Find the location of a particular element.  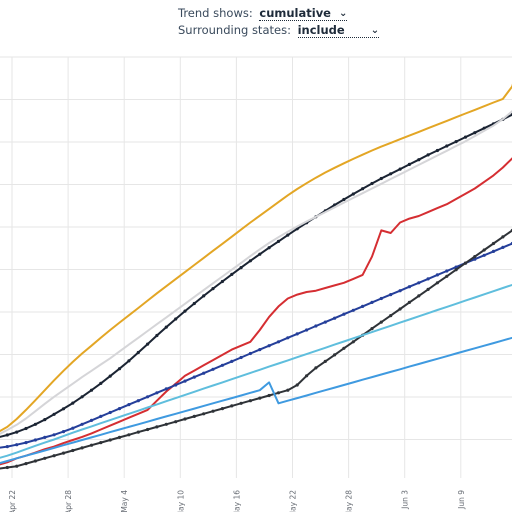

x-tick-label: Jun 3 is located at coordinates (405, 500).